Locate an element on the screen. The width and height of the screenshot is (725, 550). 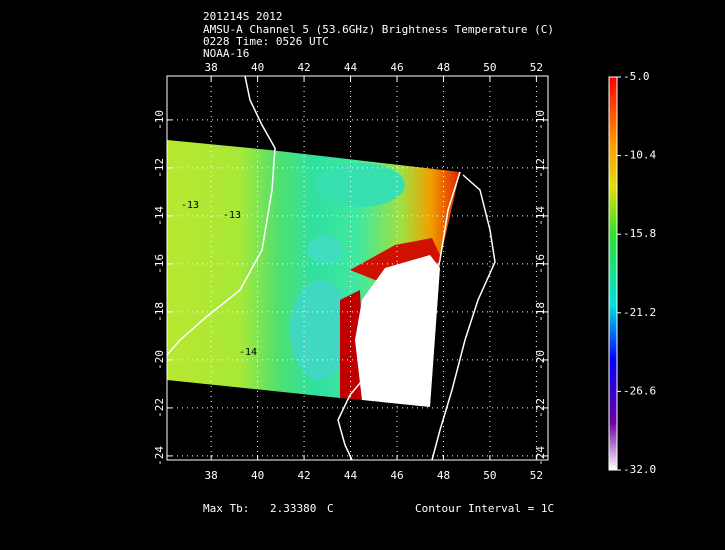
colorbar-tick-label: -10.4 is located at coordinates (639, 155).